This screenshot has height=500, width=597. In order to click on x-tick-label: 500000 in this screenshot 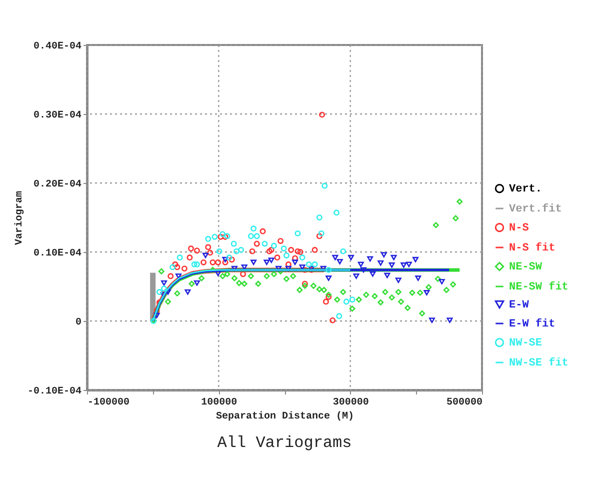, I will do `click(464, 403)`.